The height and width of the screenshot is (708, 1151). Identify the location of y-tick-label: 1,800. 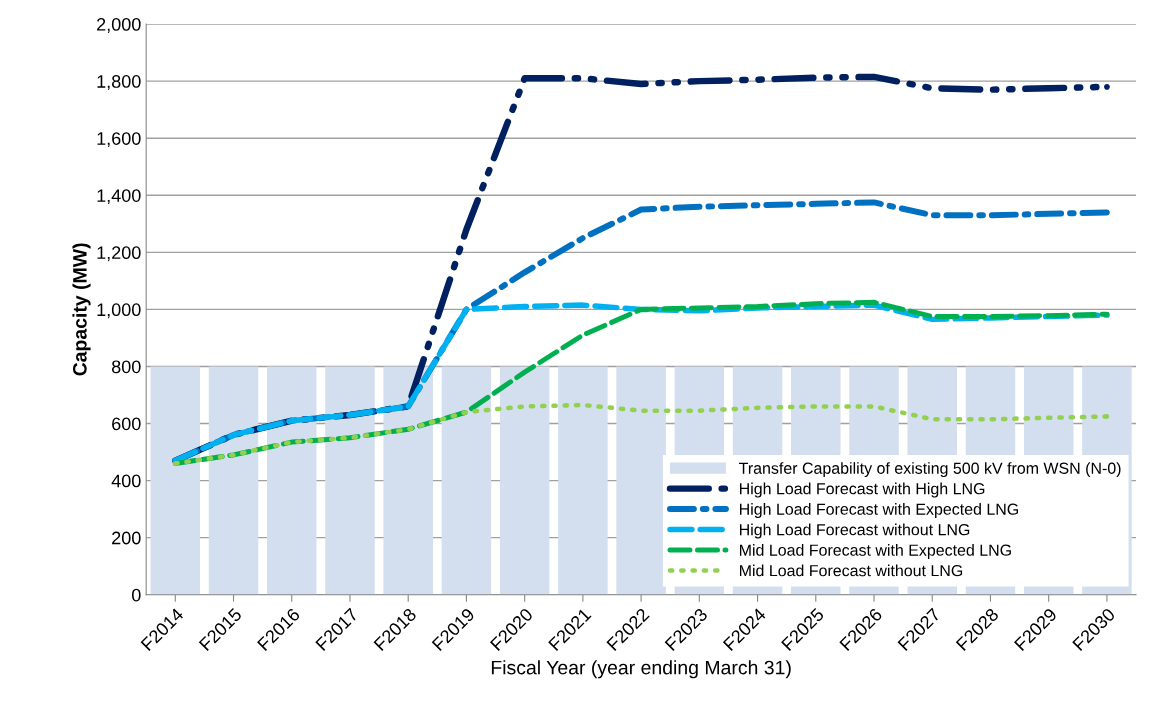
(119, 82).